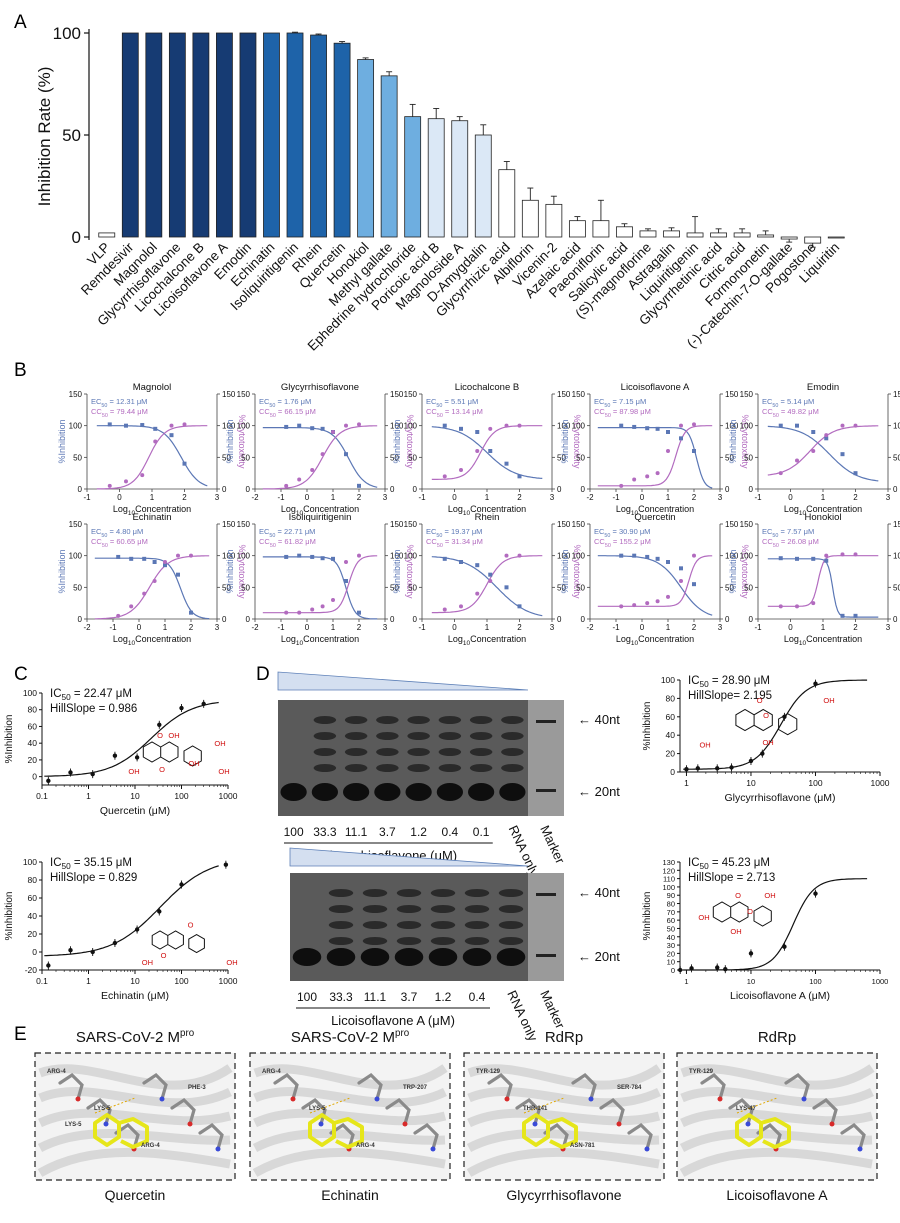 The height and width of the screenshot is (1223, 900). What do you see at coordinates (522, 1016) in the screenshot?
I see `rna-only-label: RNA only` at bounding box center [522, 1016].